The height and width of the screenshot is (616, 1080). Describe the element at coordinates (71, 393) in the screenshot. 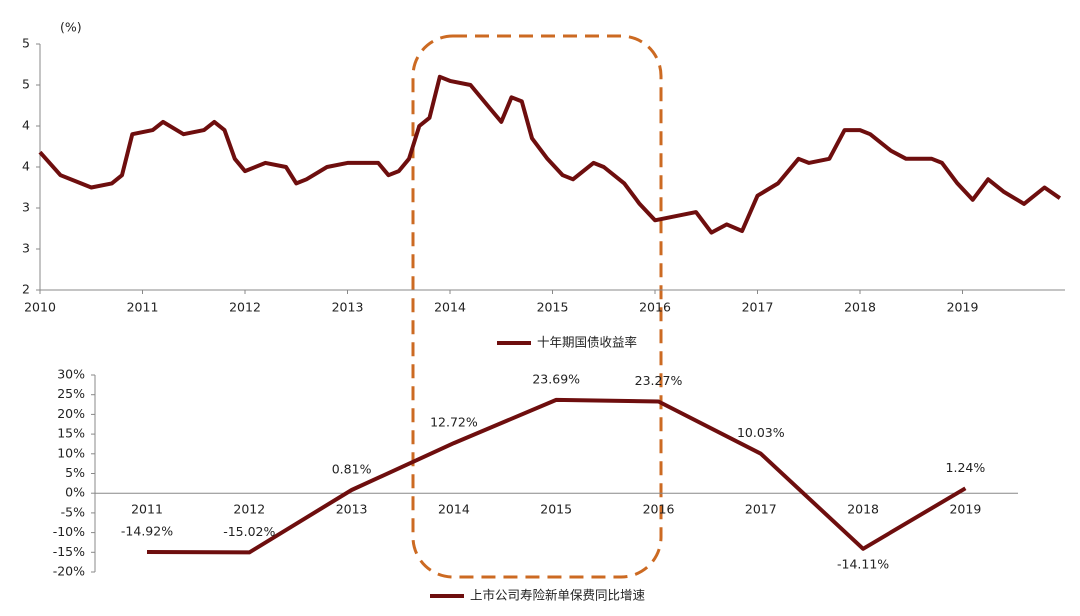

I see `y-tick-label: 25%` at that location.